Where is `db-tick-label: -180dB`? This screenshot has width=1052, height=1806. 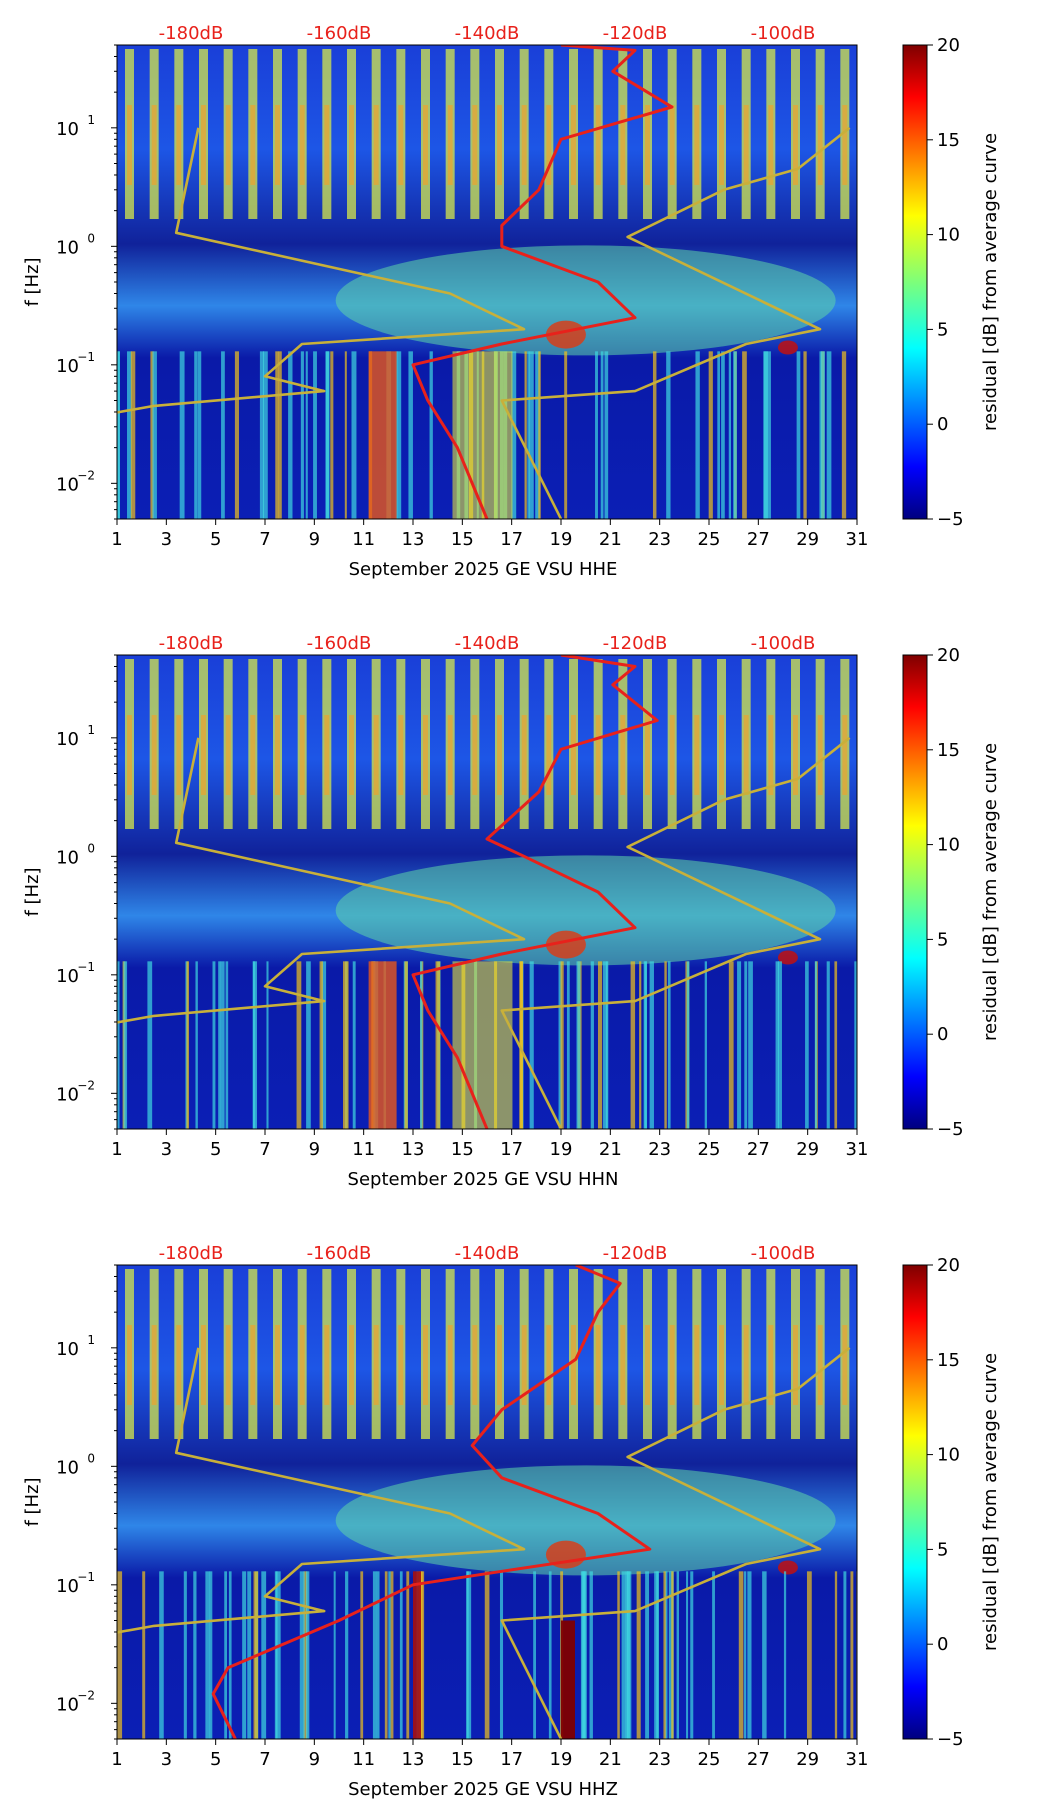 db-tick-label: -180dB is located at coordinates (191, 1253).